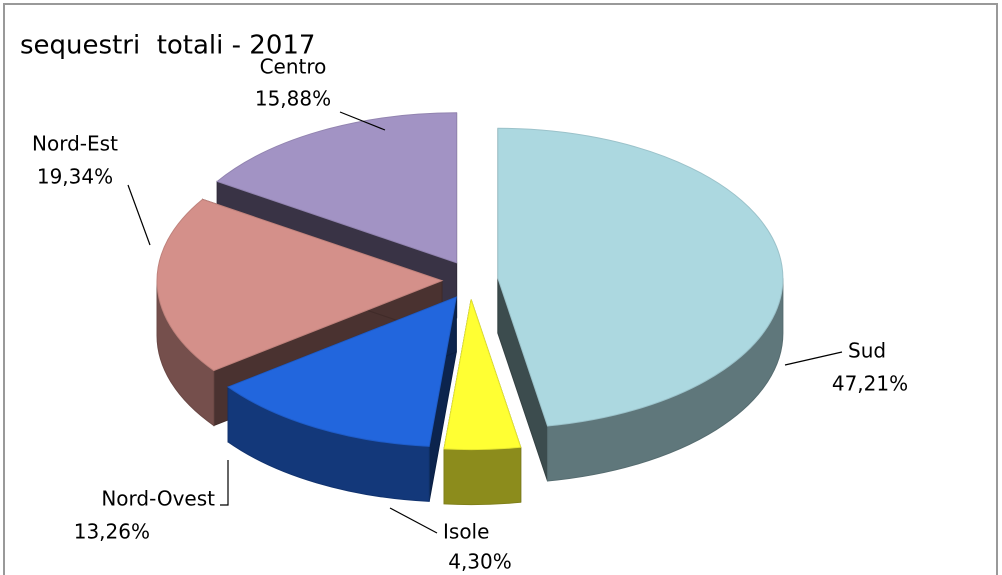  I want to click on slice-side, so click(482, 476).